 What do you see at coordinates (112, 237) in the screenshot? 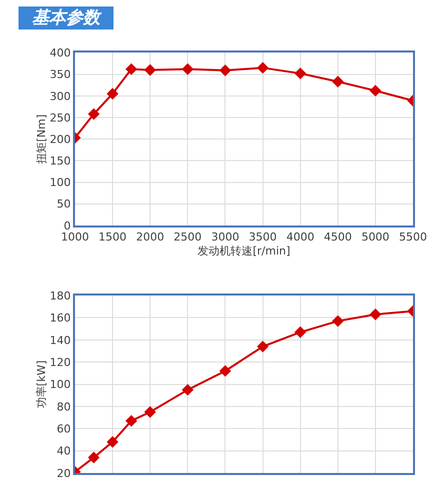
I see `x-tick-label: 1500` at bounding box center [112, 237].